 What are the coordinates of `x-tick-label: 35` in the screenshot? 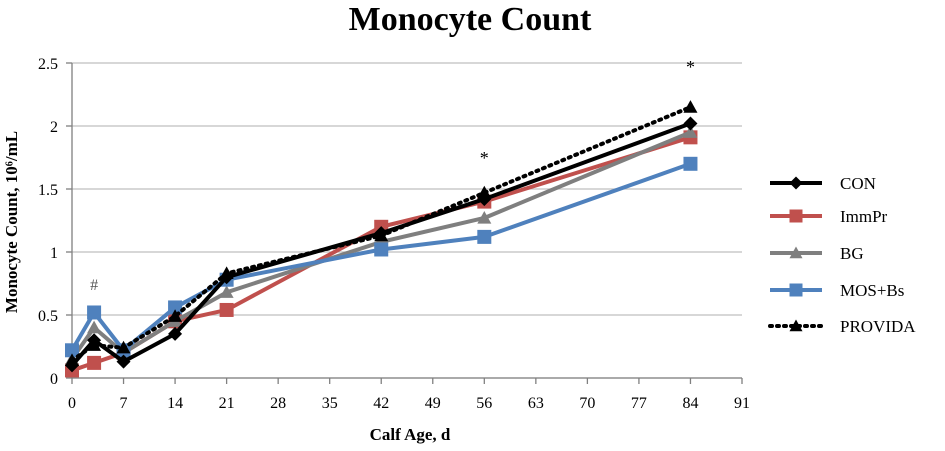 It's located at (330, 403).